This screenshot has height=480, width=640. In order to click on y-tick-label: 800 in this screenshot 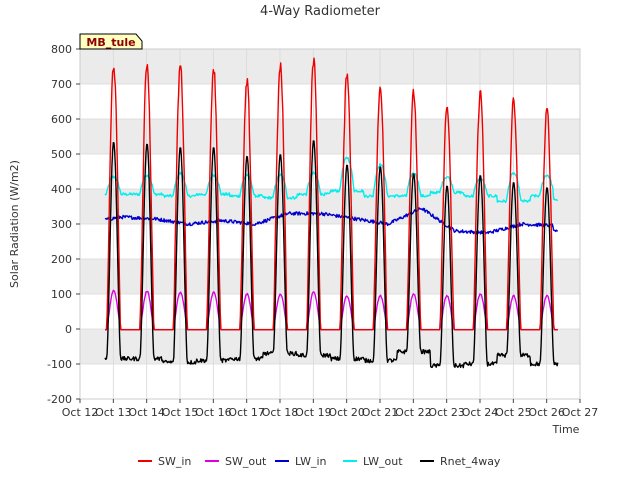, I will do `click(61, 49)`.